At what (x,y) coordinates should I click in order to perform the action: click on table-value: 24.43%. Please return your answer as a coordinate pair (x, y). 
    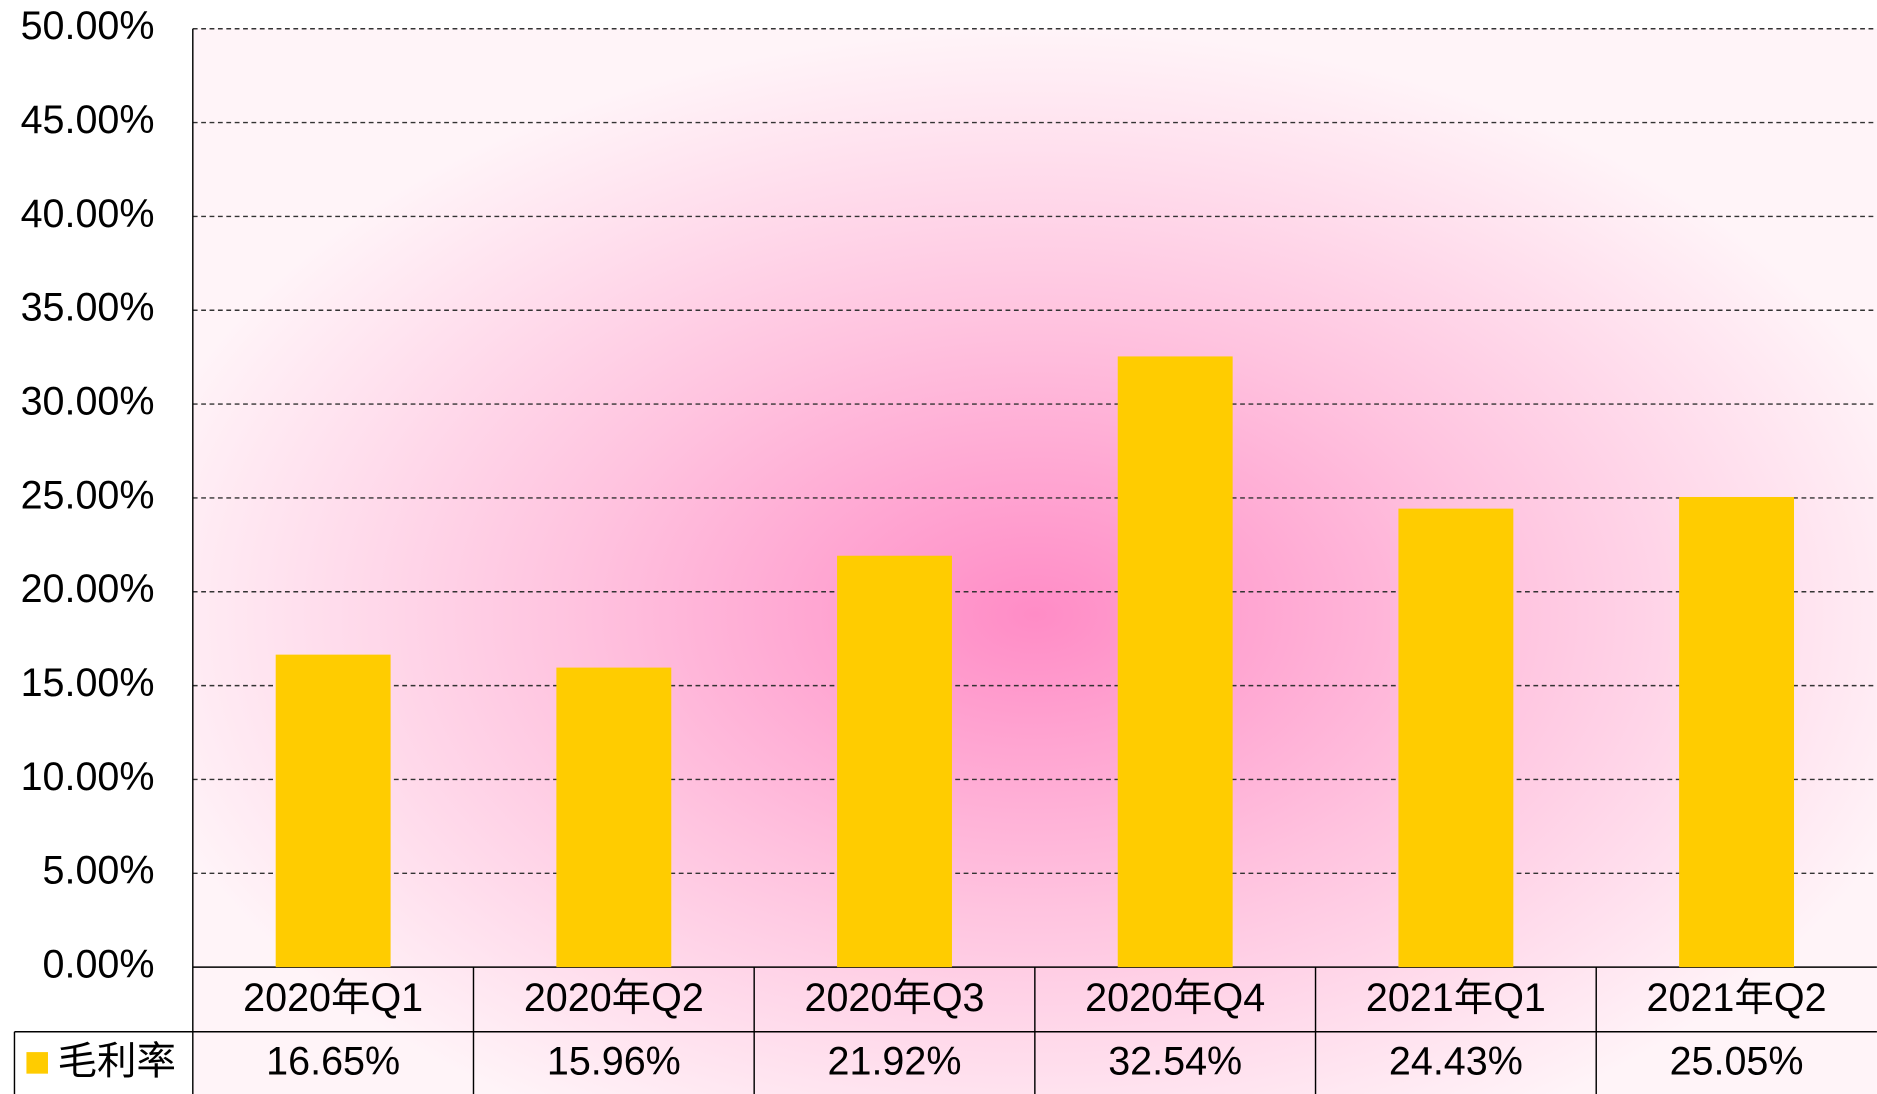
    Looking at the image, I should click on (1456, 1062).